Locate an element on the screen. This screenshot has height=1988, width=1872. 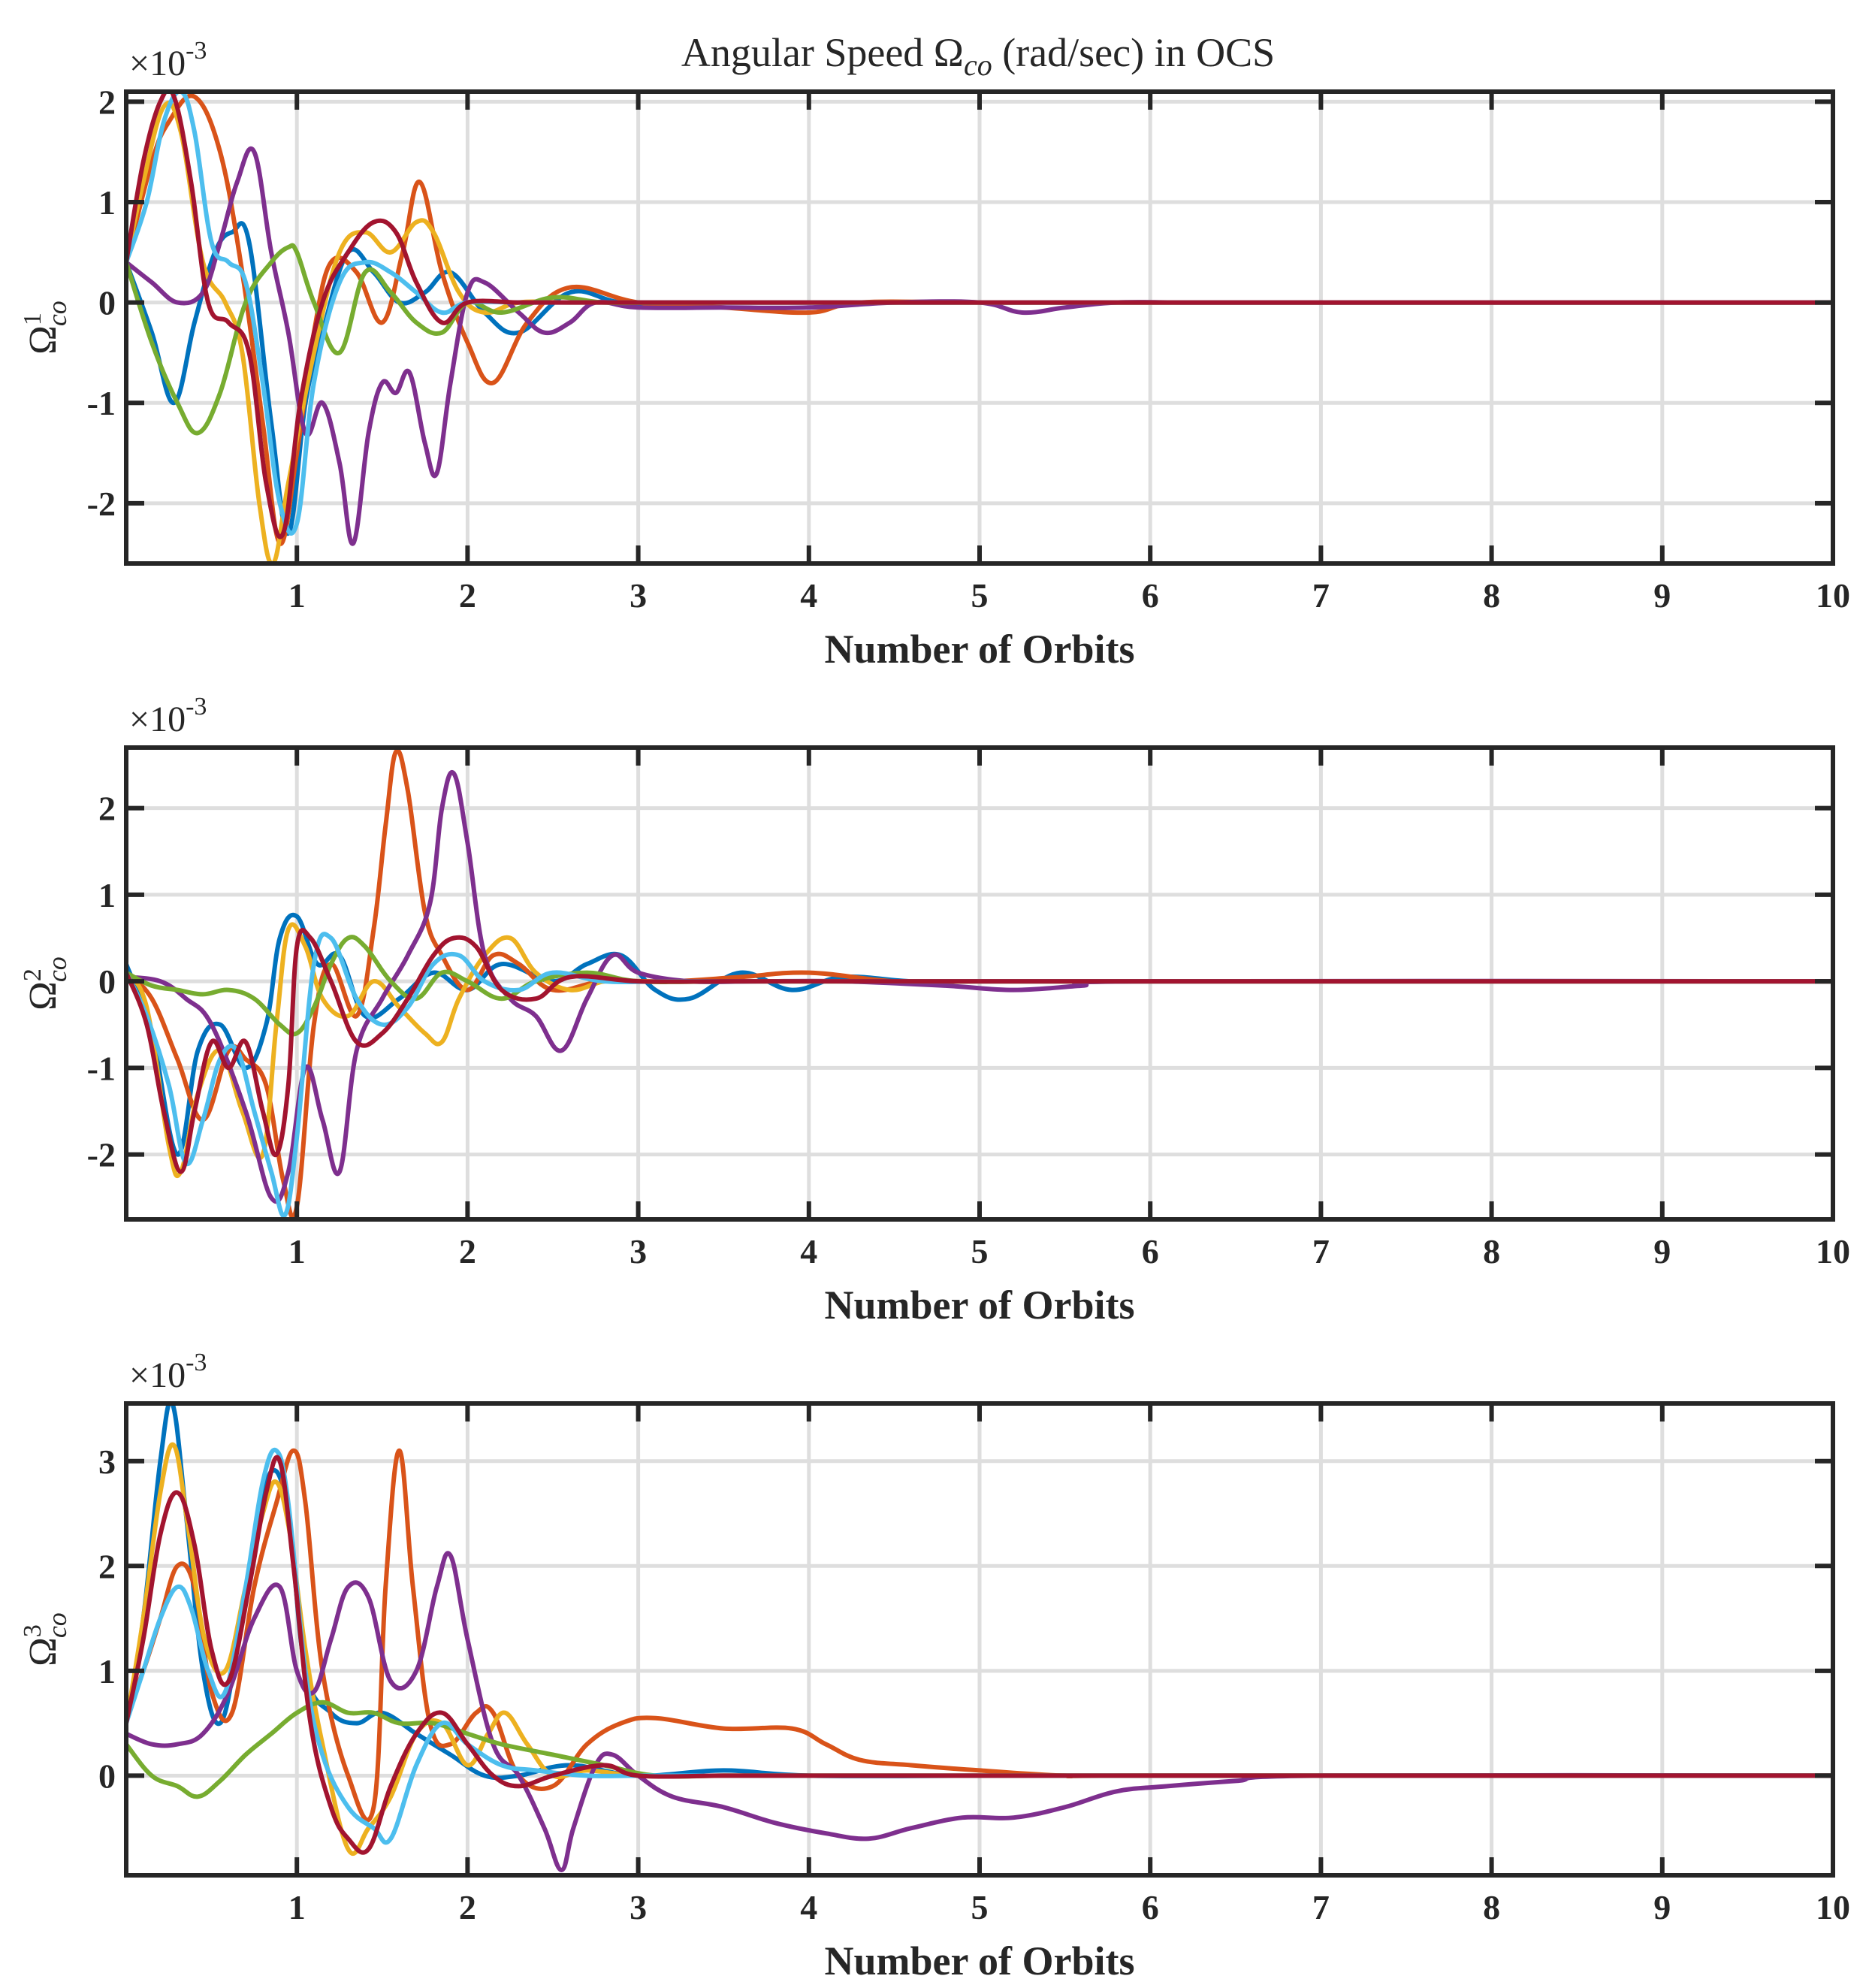
chart-title-suffix: (rad/sec) in OCS is located at coordinates (1133, 52).